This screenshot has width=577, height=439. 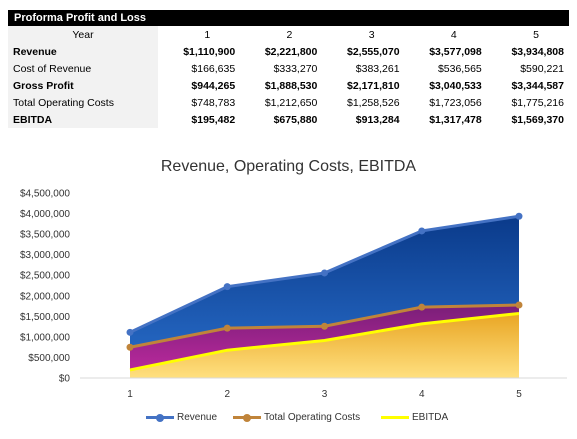 I want to click on y-tick-label: $3,500,000, so click(x=45, y=235).